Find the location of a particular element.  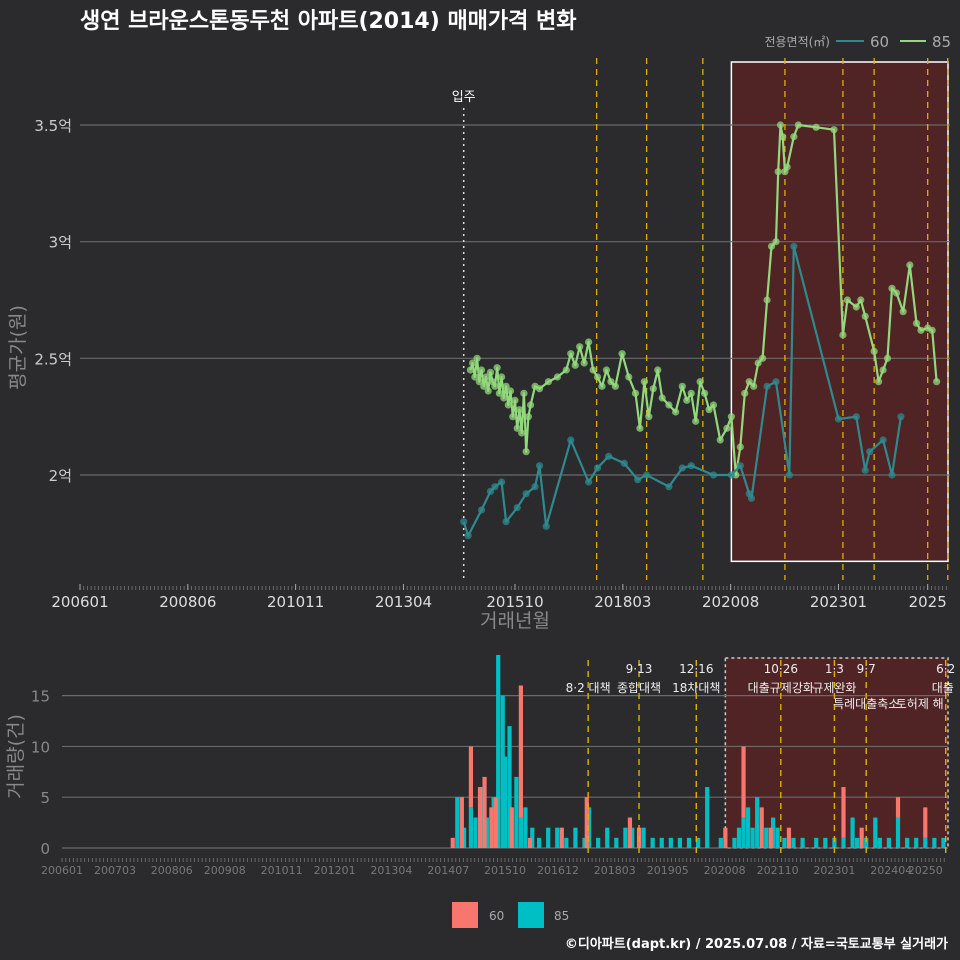

y-tick-label: 15 is located at coordinates (40, 697).